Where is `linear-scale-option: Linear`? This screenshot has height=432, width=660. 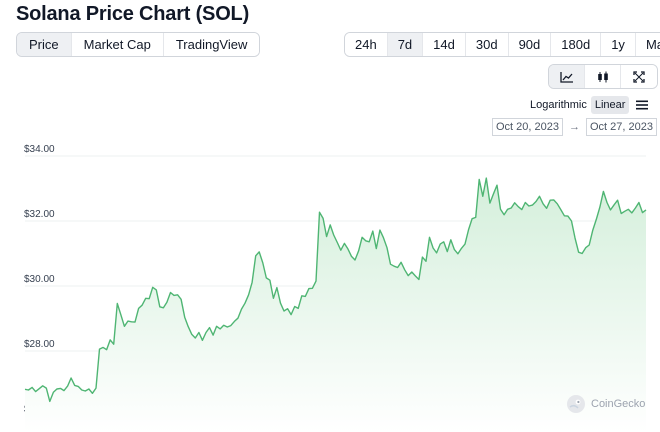 linear-scale-option: Linear is located at coordinates (610, 105).